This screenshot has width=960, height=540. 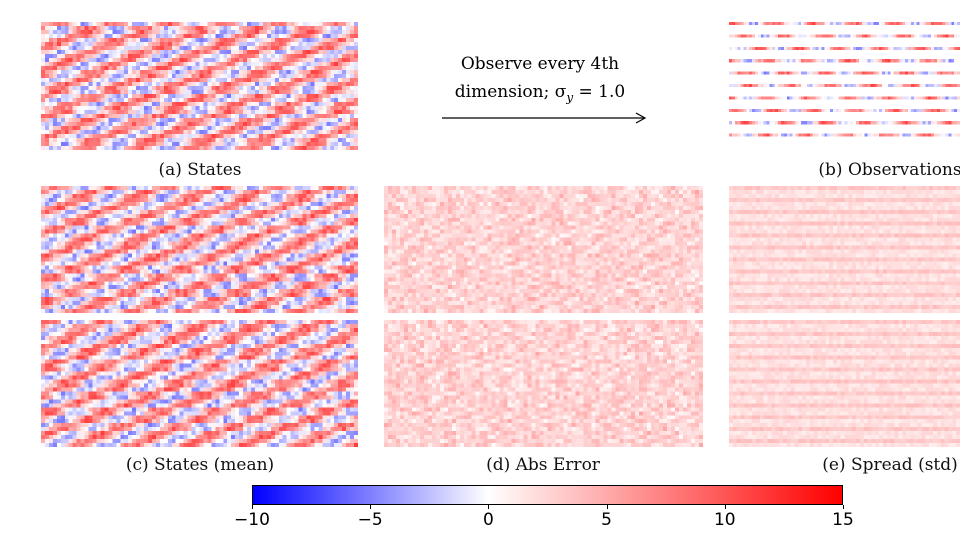 I want to click on observation-annotation: Observe every 4th dimension; σy = 1.0, so click(x=540, y=80).